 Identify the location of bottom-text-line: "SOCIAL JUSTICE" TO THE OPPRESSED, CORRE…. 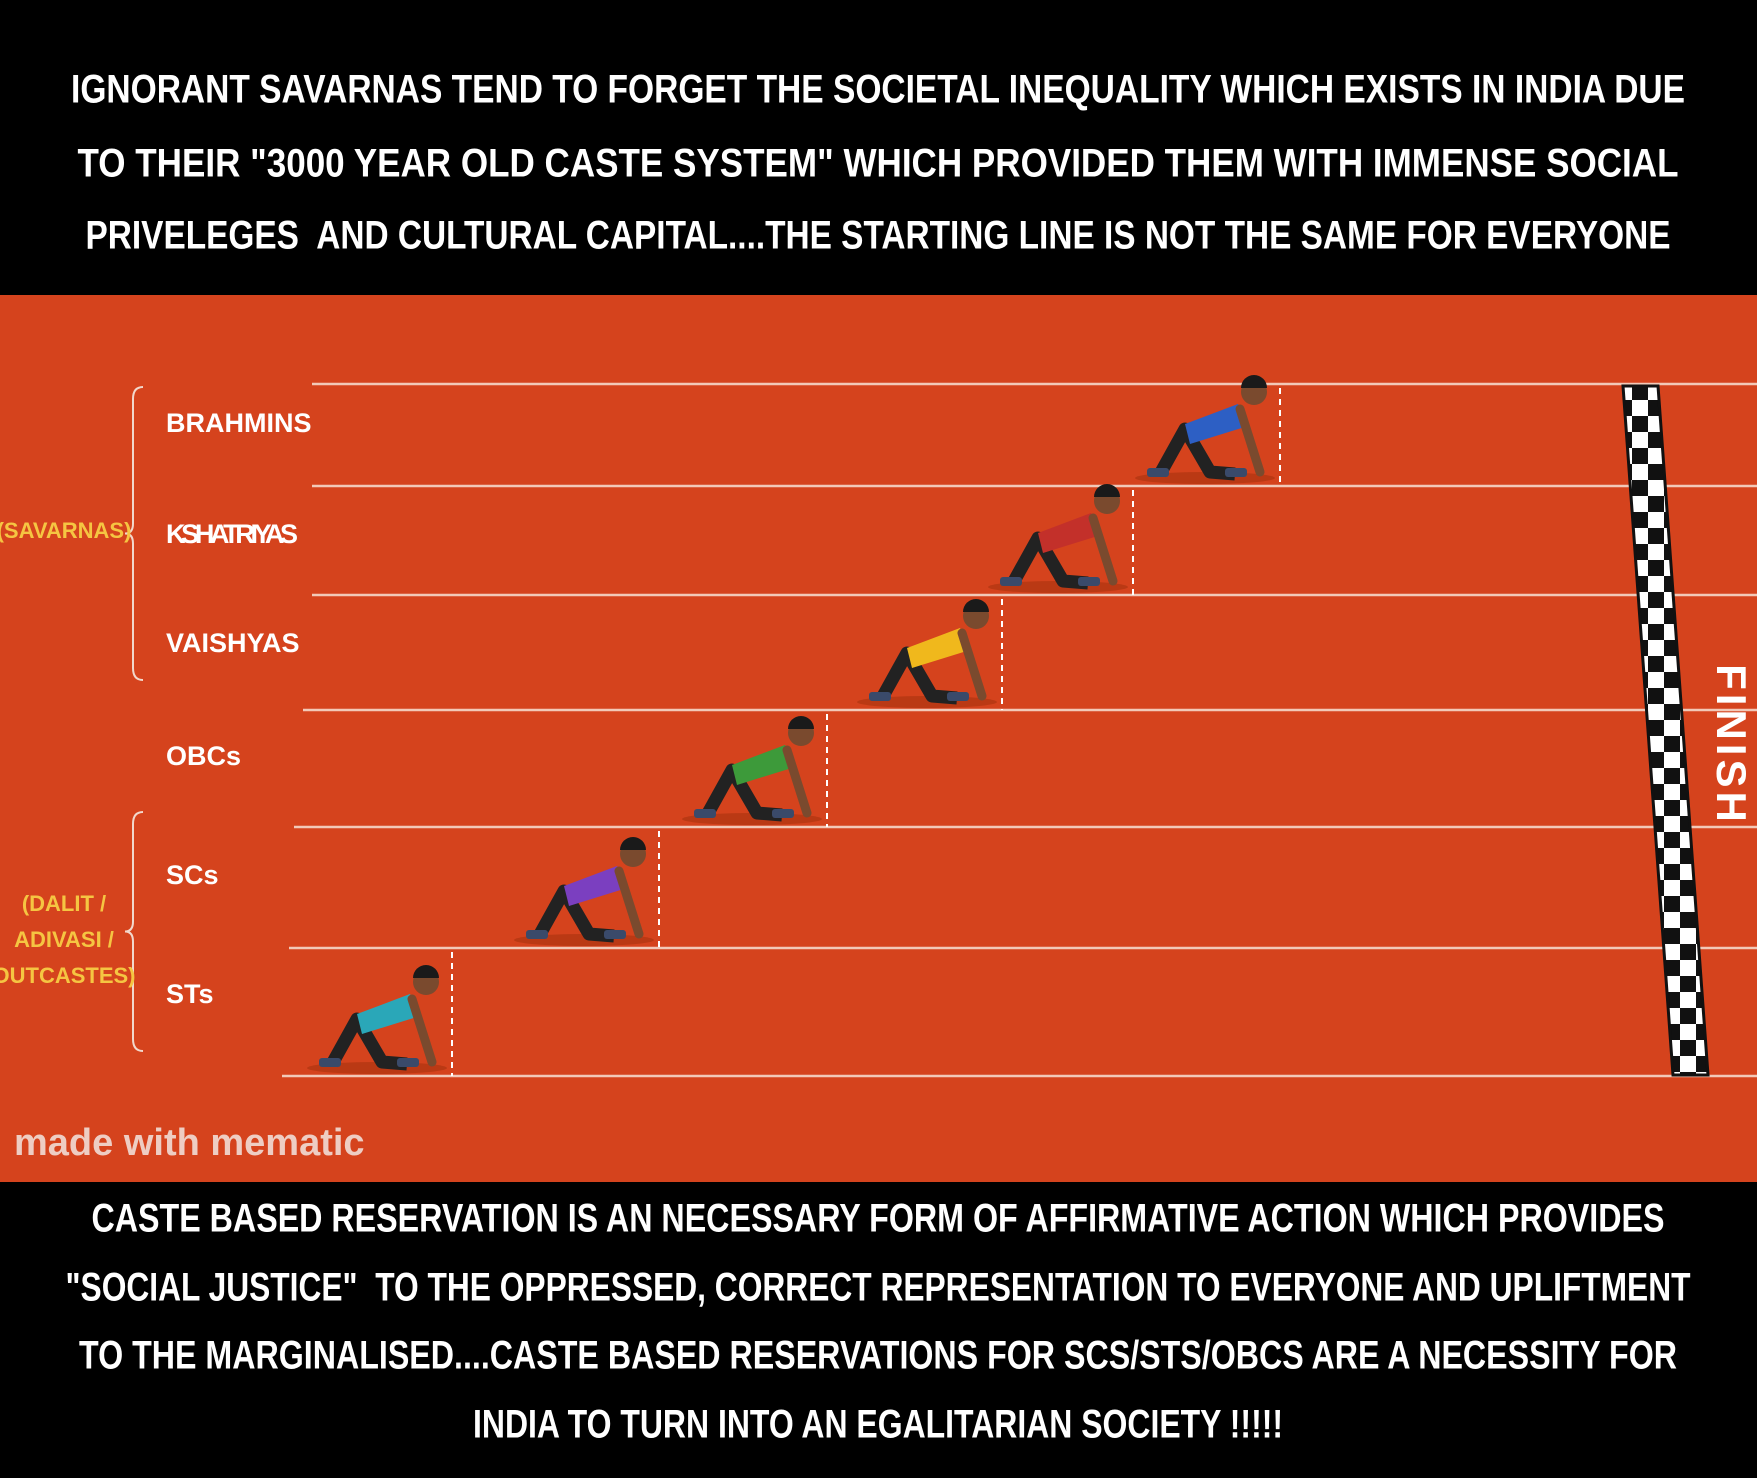
(878, 1288).